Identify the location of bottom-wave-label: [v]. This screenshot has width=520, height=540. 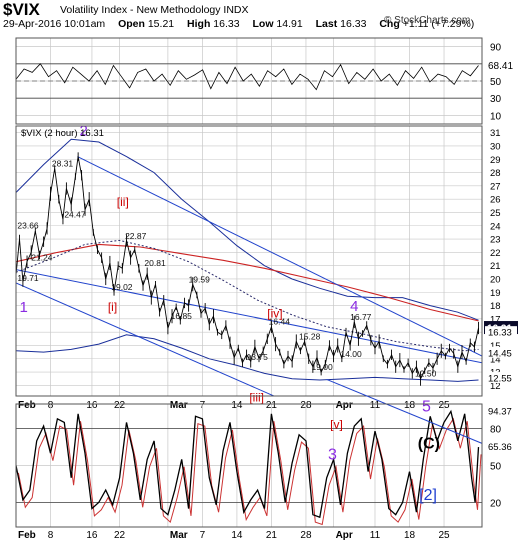
(336, 425).